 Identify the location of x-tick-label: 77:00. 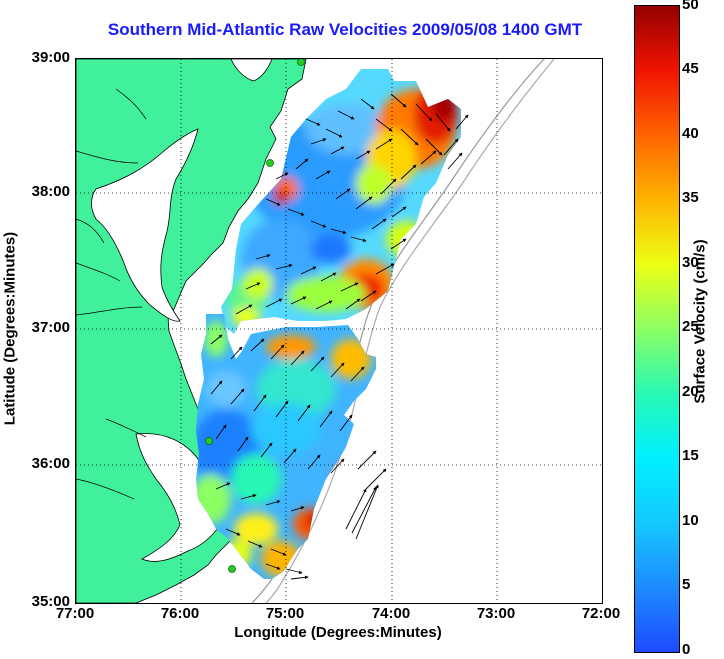
(75, 613).